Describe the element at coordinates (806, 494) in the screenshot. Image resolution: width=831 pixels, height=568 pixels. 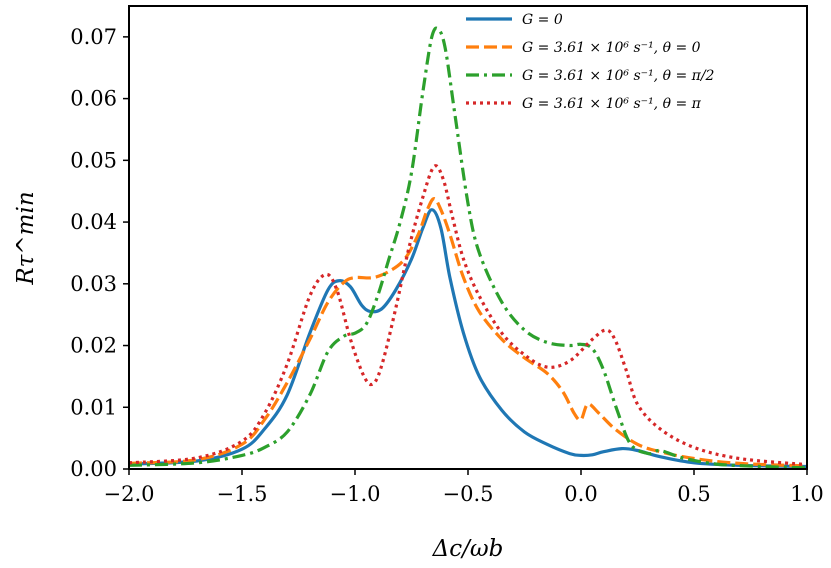
I see `x-tick-label: 1.0` at that location.